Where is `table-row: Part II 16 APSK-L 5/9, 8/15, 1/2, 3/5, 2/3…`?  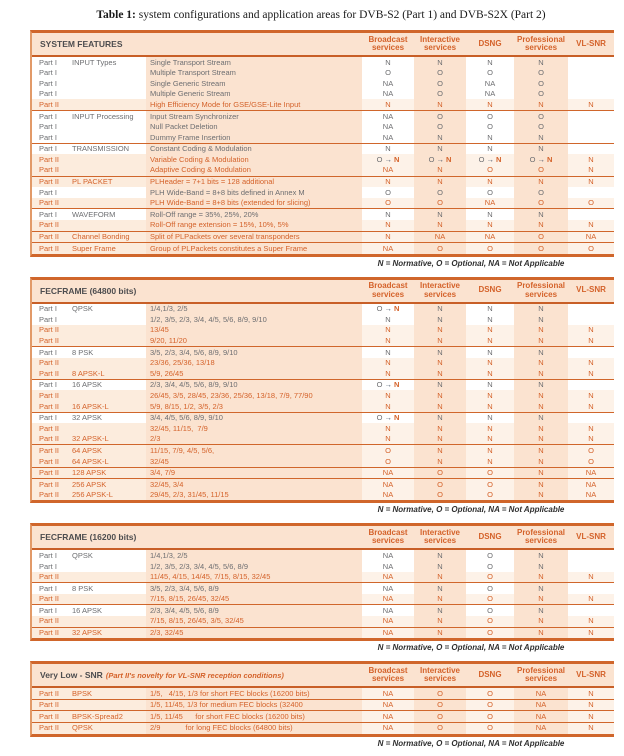 table-row: Part II 16 APSK-L 5/9, 8/15, 1/2, 3/5, 2/3… is located at coordinates (323, 407).